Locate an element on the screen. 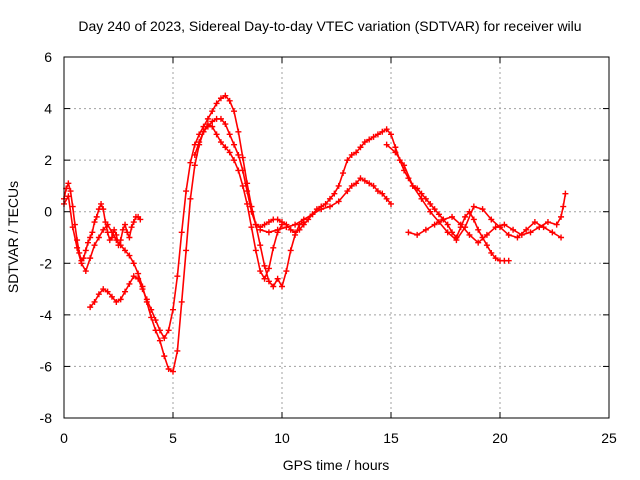 The height and width of the screenshot is (480, 640). y-tick-label: 2 is located at coordinates (48, 160).